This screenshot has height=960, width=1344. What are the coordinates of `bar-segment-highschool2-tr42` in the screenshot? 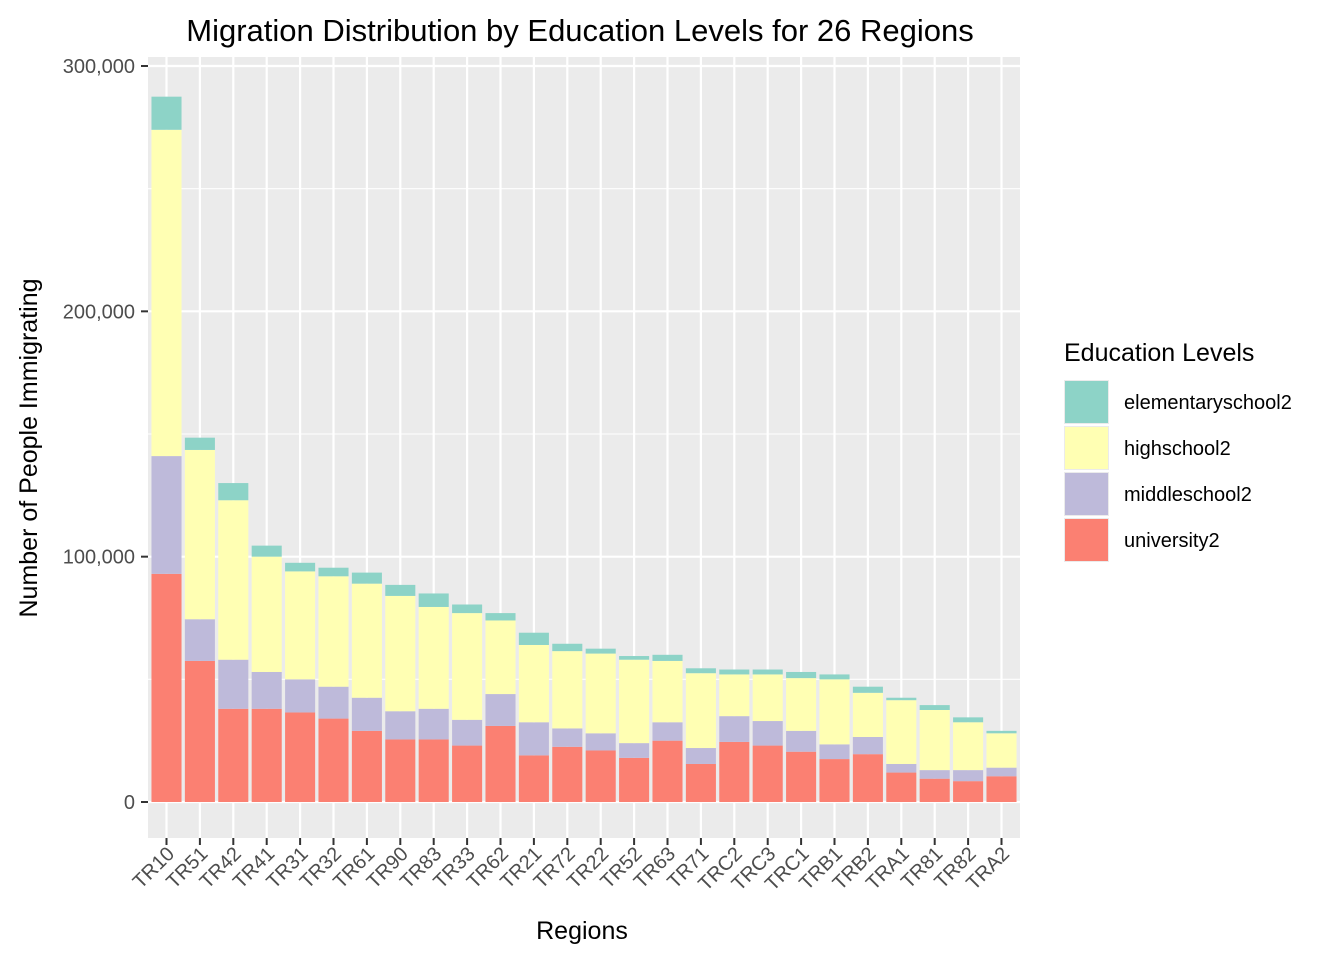 It's located at (233, 580).